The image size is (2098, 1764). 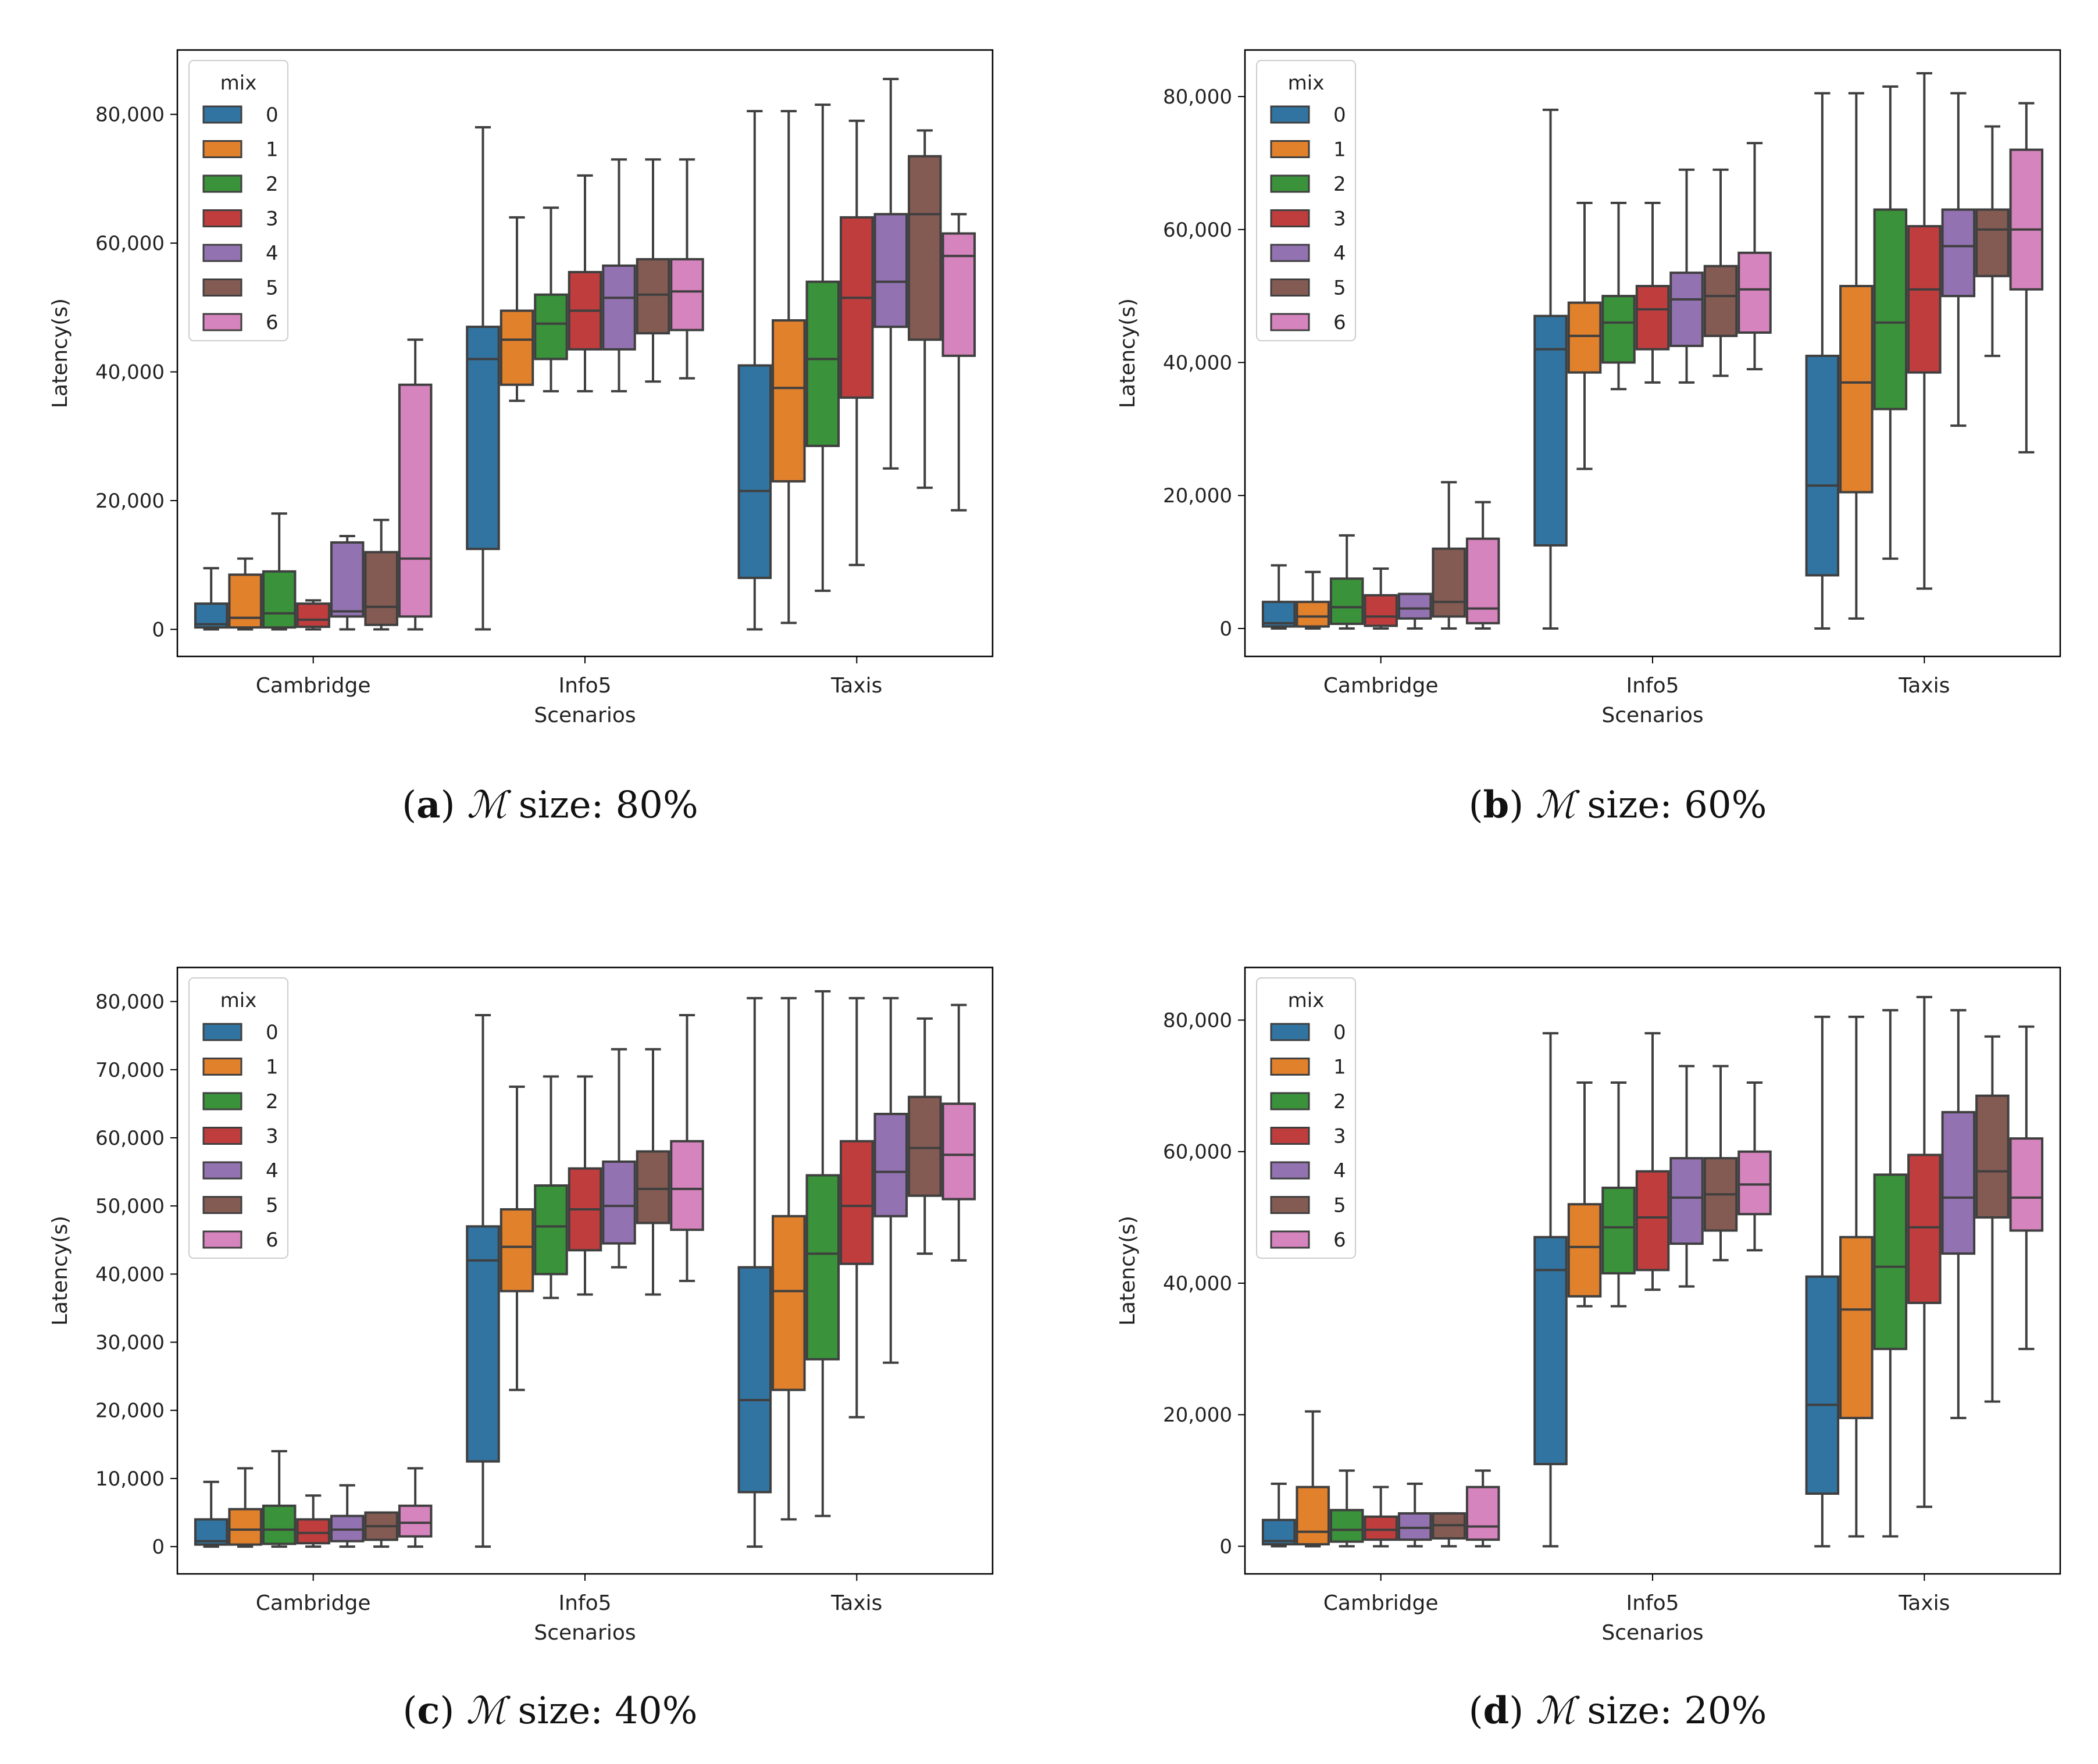 What do you see at coordinates (1653, 353) in the screenshot?
I see `axes-frame` at bounding box center [1653, 353].